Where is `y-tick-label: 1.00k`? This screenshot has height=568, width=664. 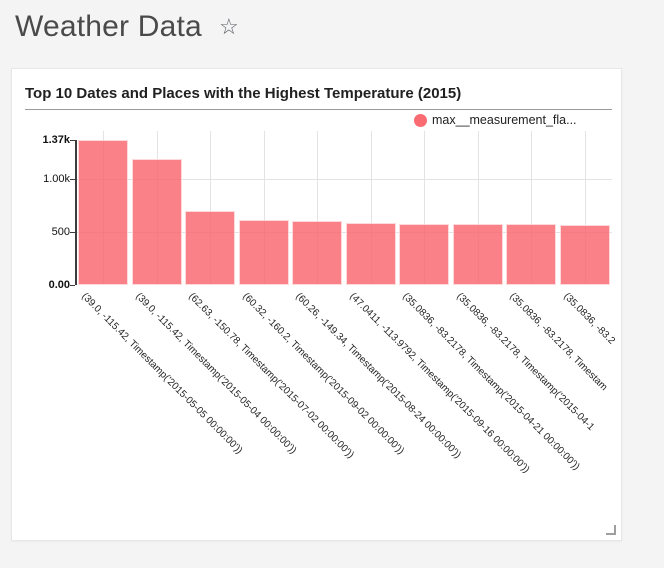
y-tick-label: 1.00k is located at coordinates (56, 178).